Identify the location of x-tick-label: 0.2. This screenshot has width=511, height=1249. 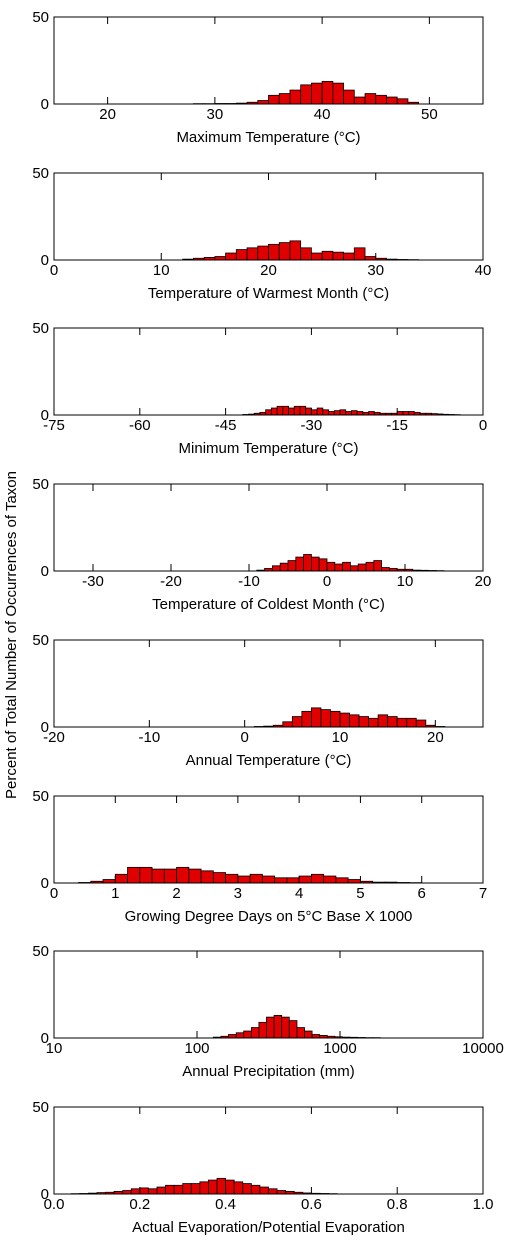
(139, 1204).